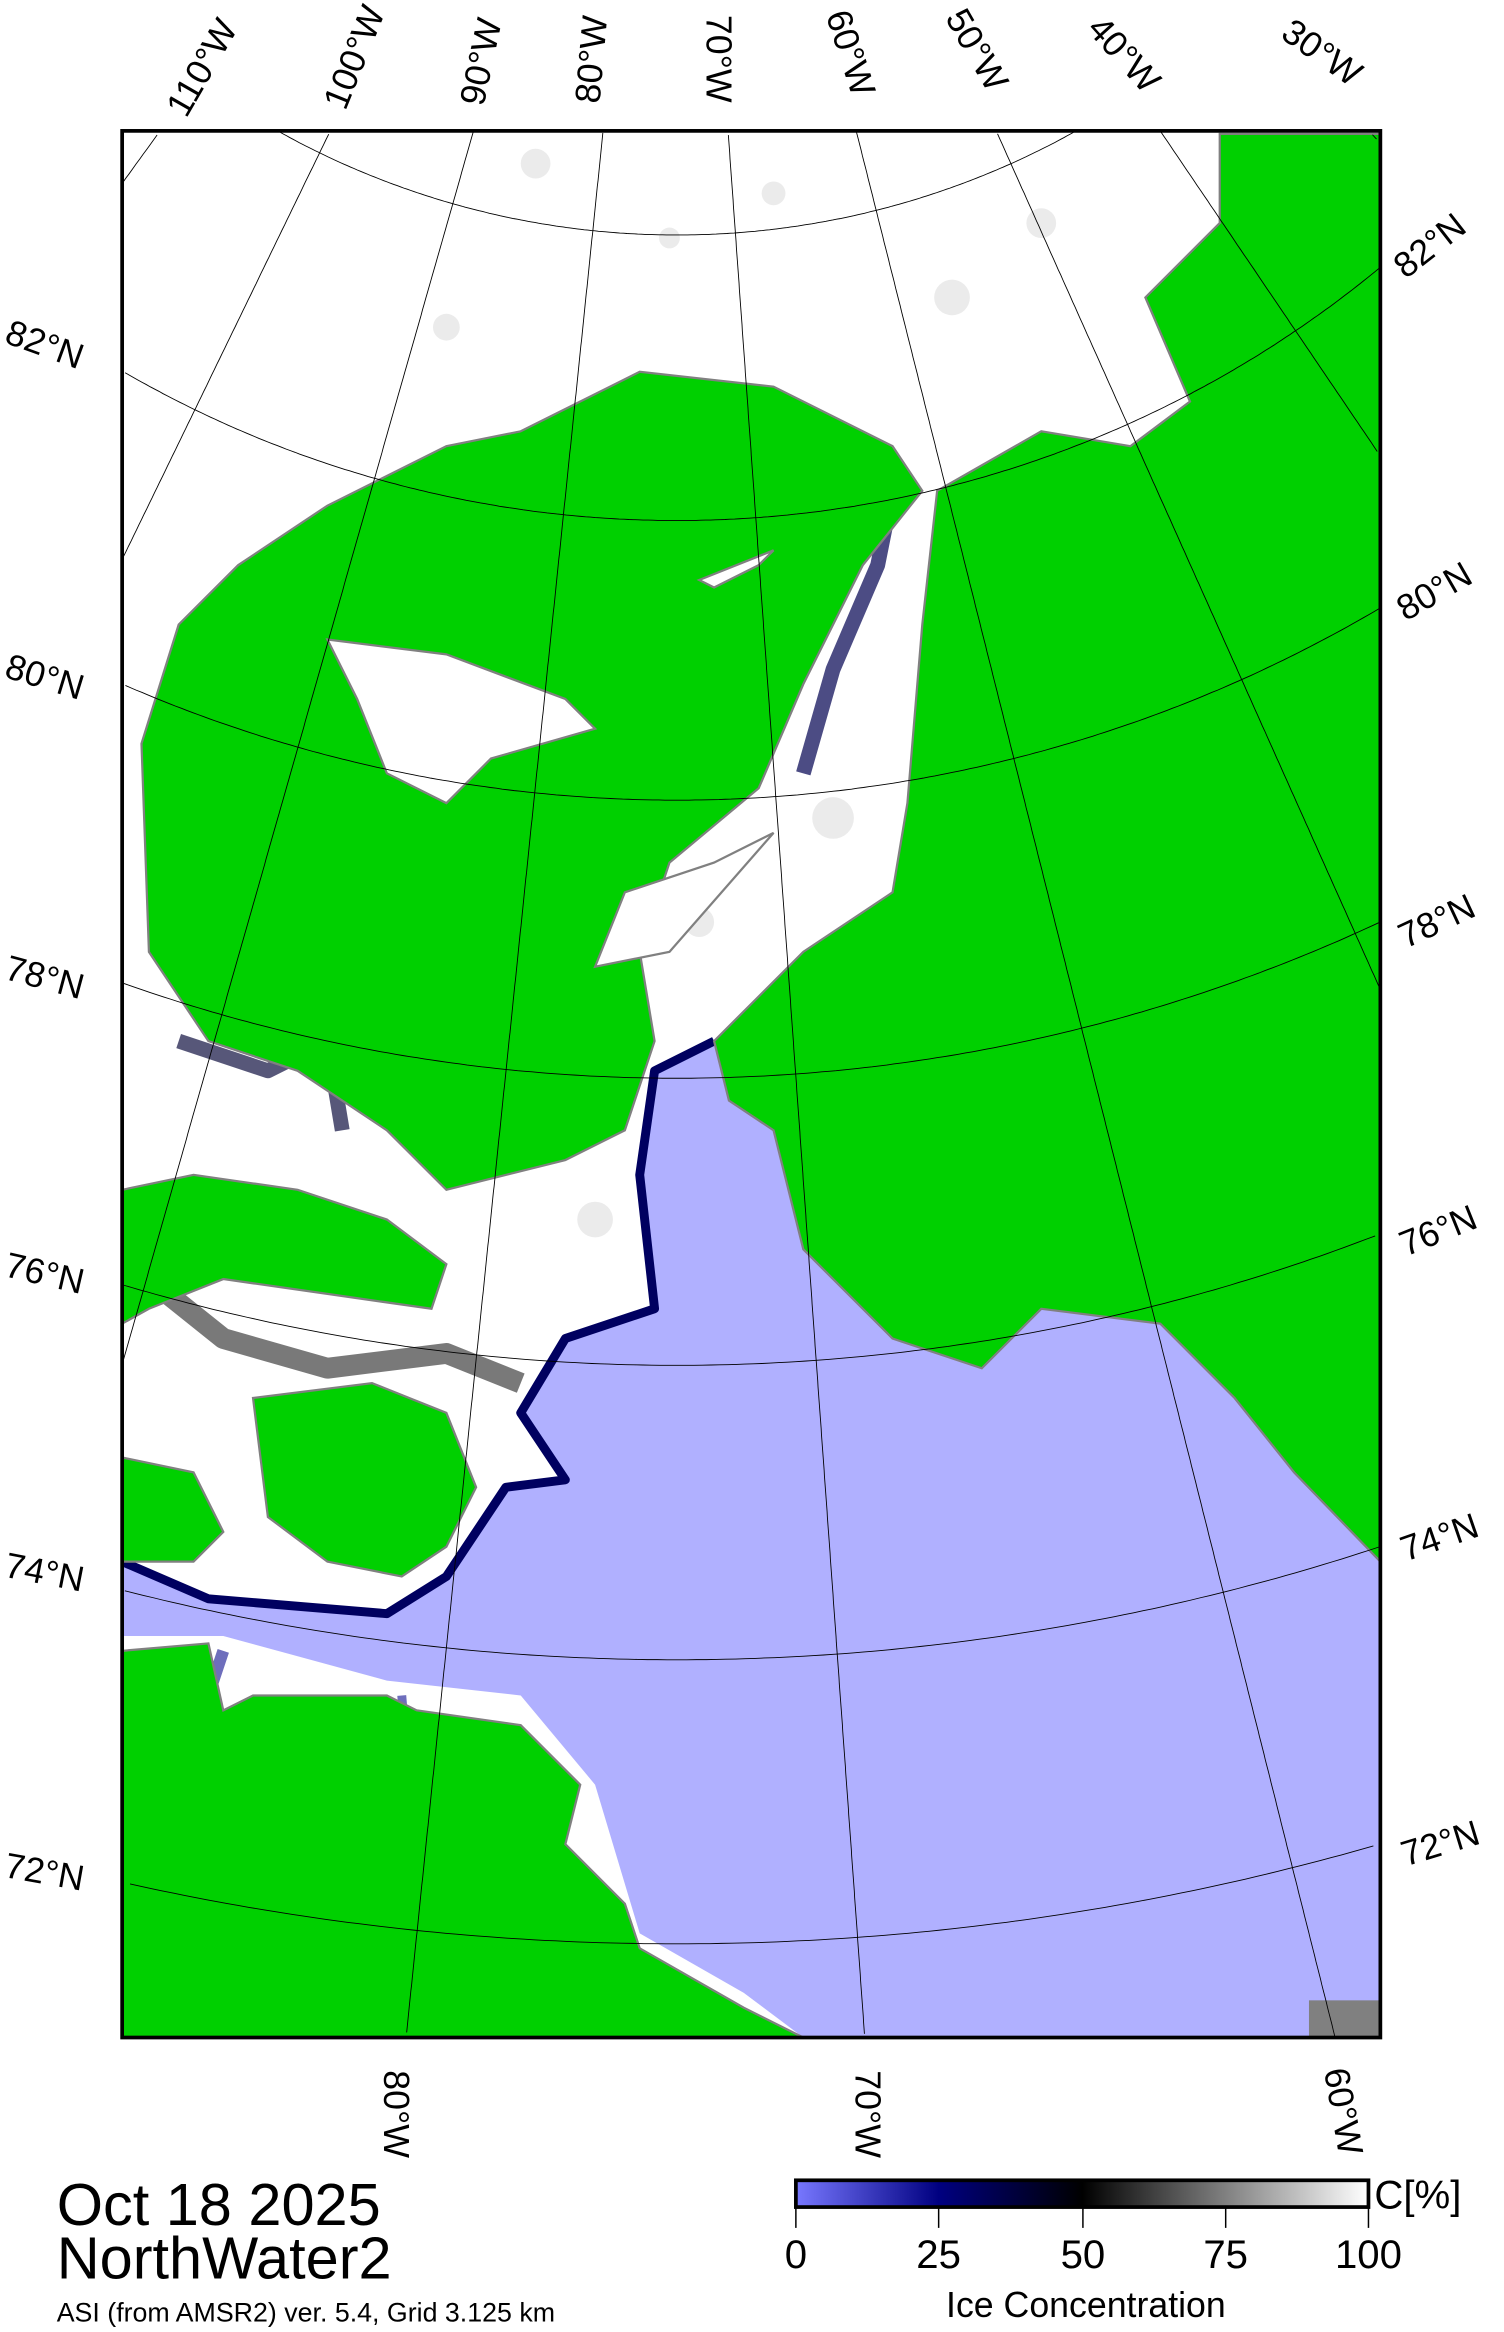 Image resolution: width=1504 pixels, height=2332 pixels. What do you see at coordinates (354, 57) in the screenshot?
I see `lon-label: 100°W` at bounding box center [354, 57].